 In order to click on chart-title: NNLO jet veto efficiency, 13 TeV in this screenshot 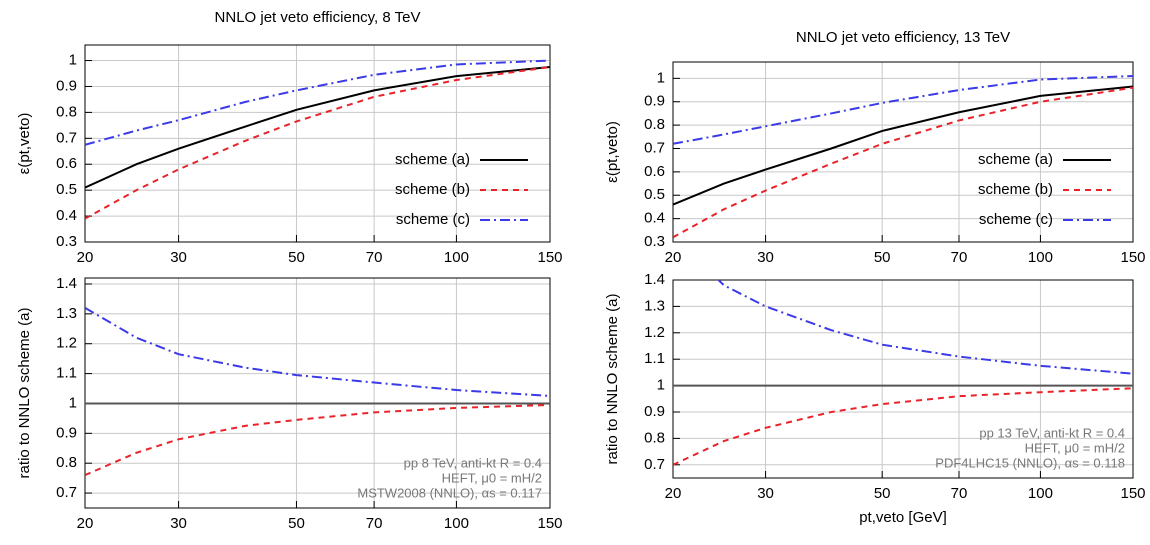, I will do `click(903, 37)`.